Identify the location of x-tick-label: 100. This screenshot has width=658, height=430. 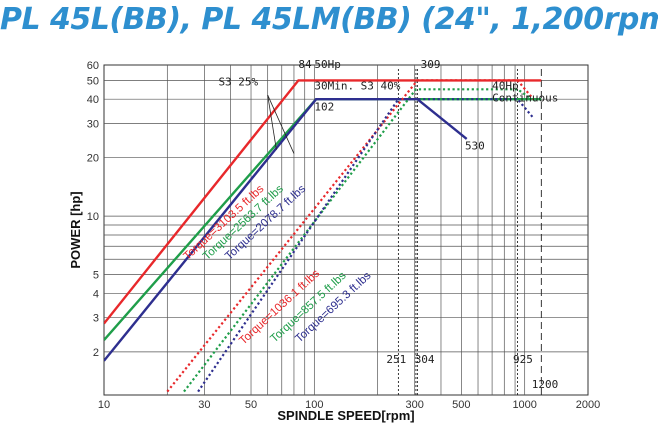
(314, 405).